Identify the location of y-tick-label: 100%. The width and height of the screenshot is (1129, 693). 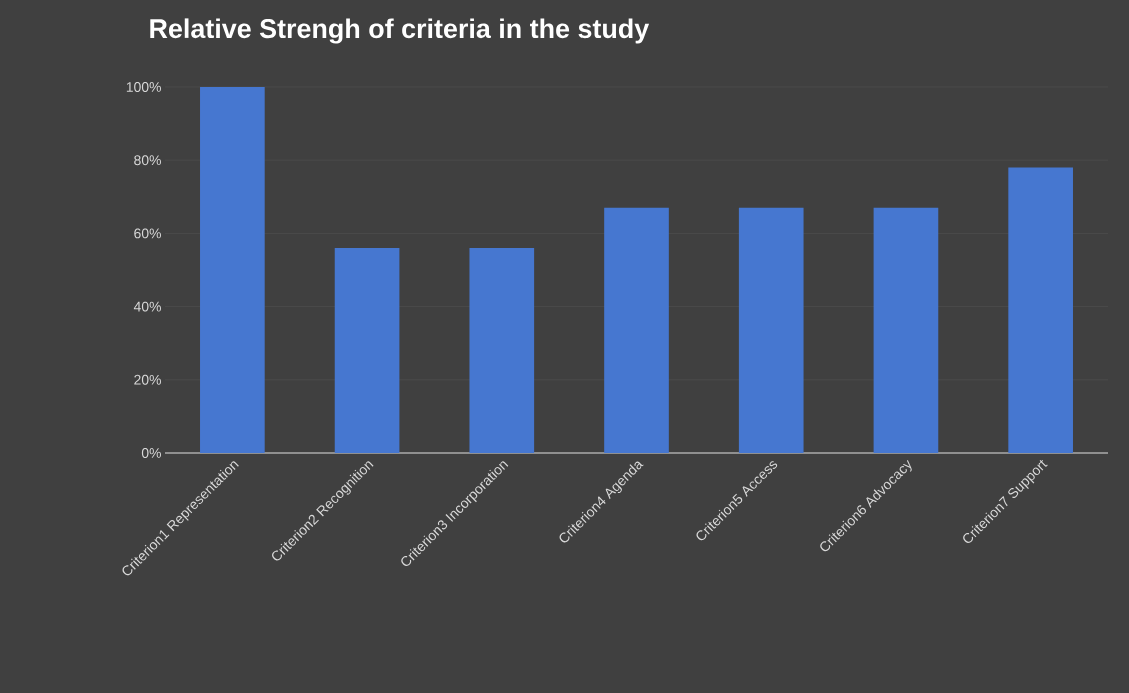
(143, 87).